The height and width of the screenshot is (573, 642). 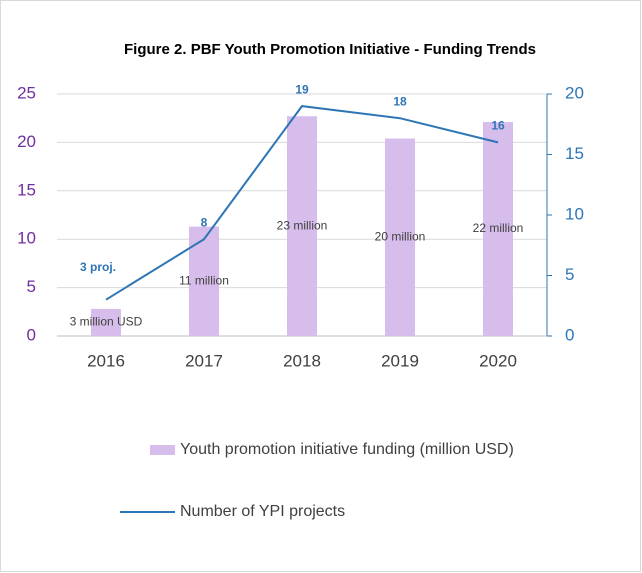 What do you see at coordinates (400, 360) in the screenshot?
I see `x-tick-label: 2019` at bounding box center [400, 360].